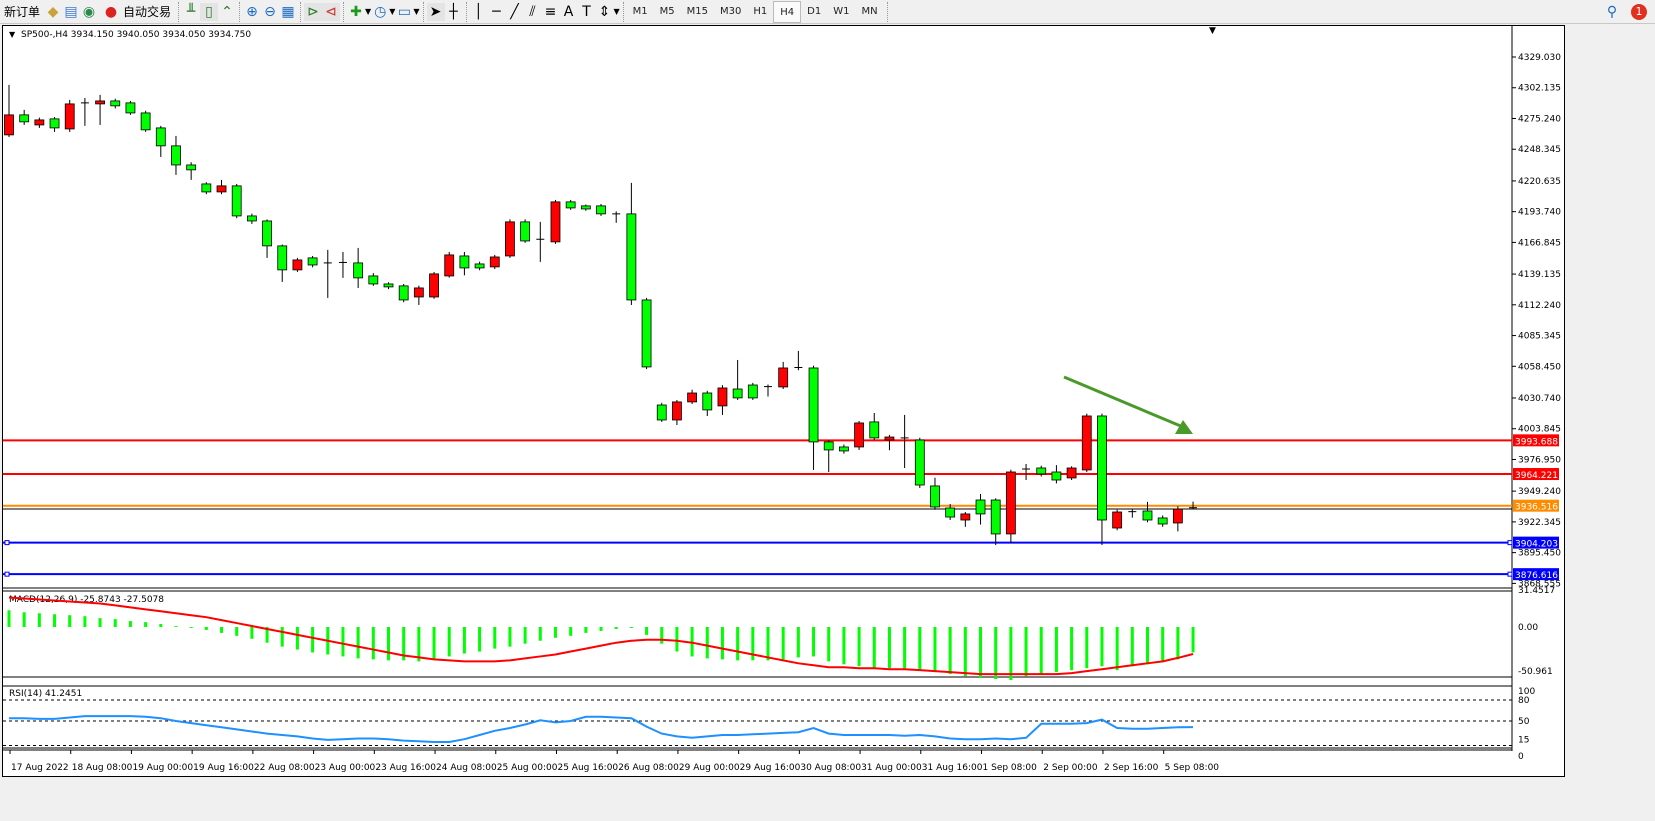 Image resolution: width=1655 pixels, height=821 pixels. I want to click on timeframe-h4: H4, so click(787, 11).